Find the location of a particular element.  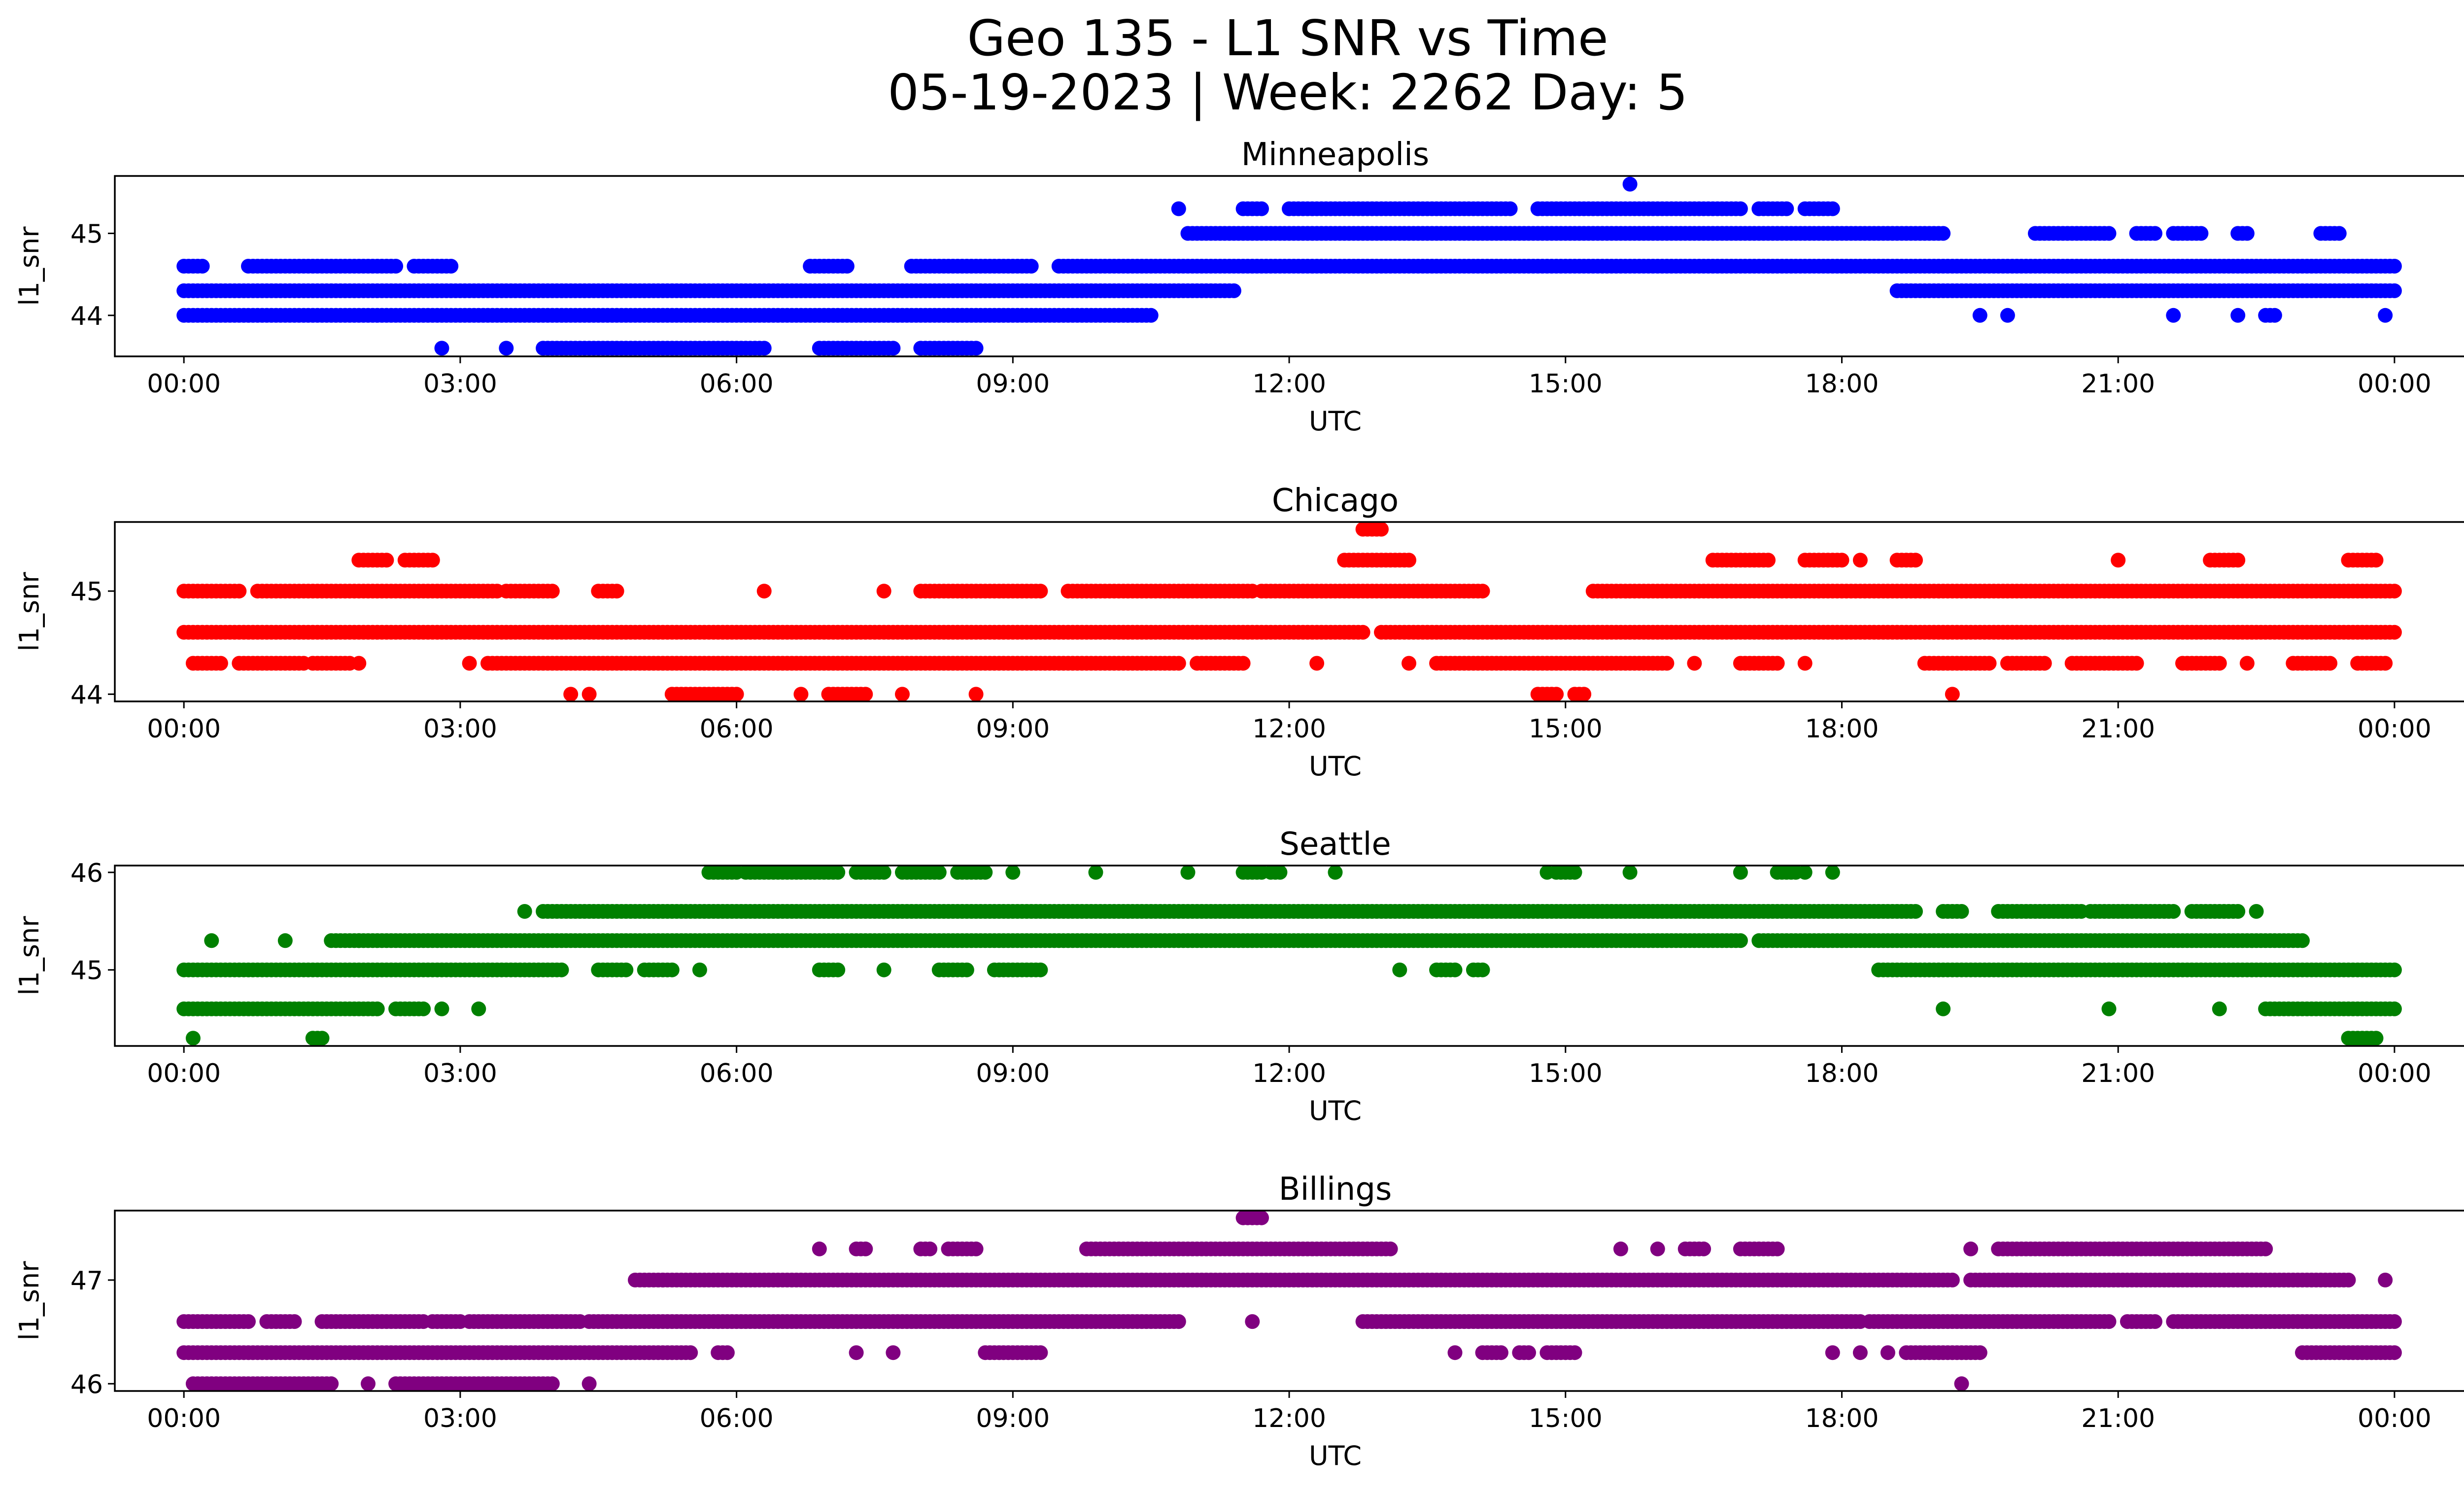

x-tick-label: 15:00 is located at coordinates (1566, 384).